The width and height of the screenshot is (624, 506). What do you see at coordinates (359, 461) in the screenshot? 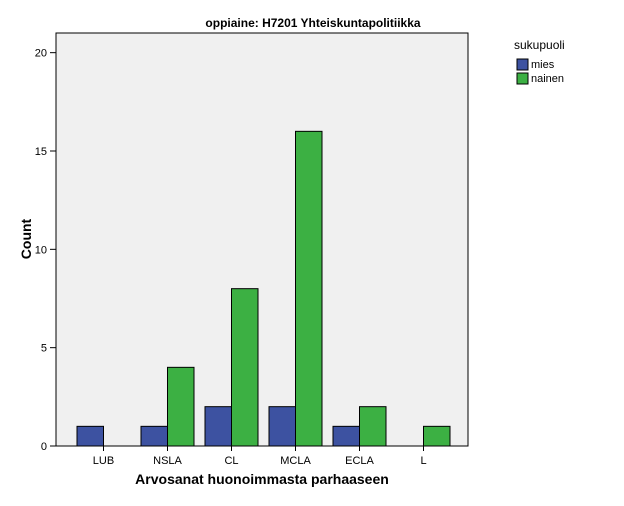
I see `x-tick-label: ECLA` at bounding box center [359, 461].